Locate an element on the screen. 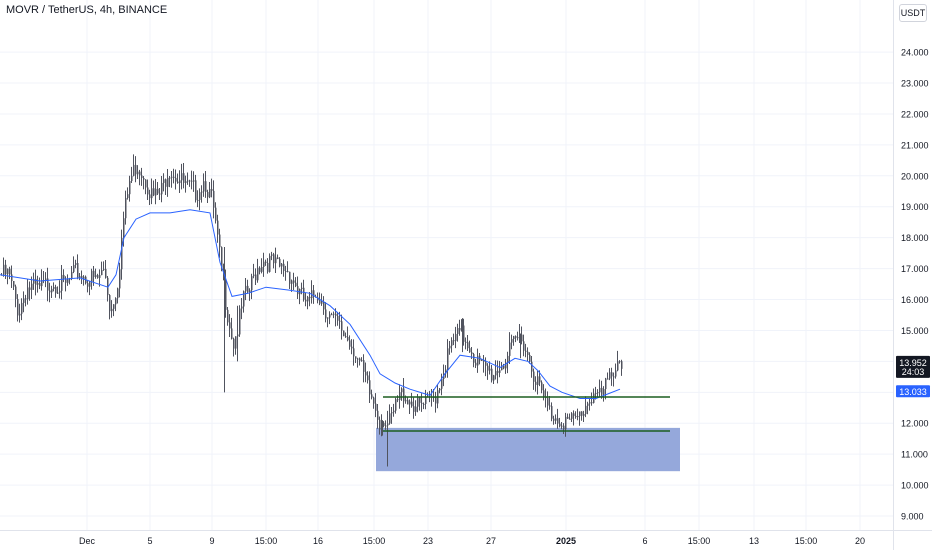 This screenshot has width=932, height=555. ma-value-label: 13.033 is located at coordinates (913, 392).